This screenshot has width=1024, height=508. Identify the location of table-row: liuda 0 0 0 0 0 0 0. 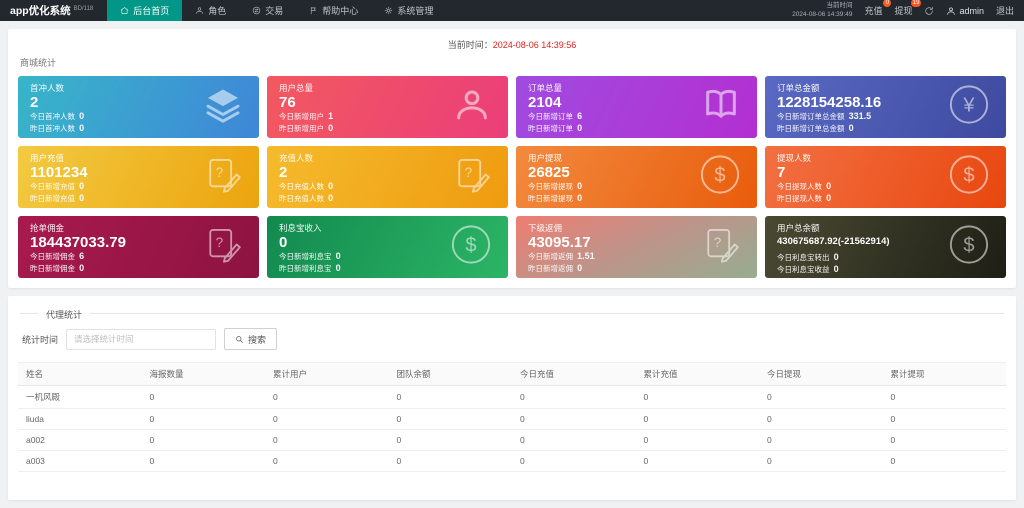
(512, 419).